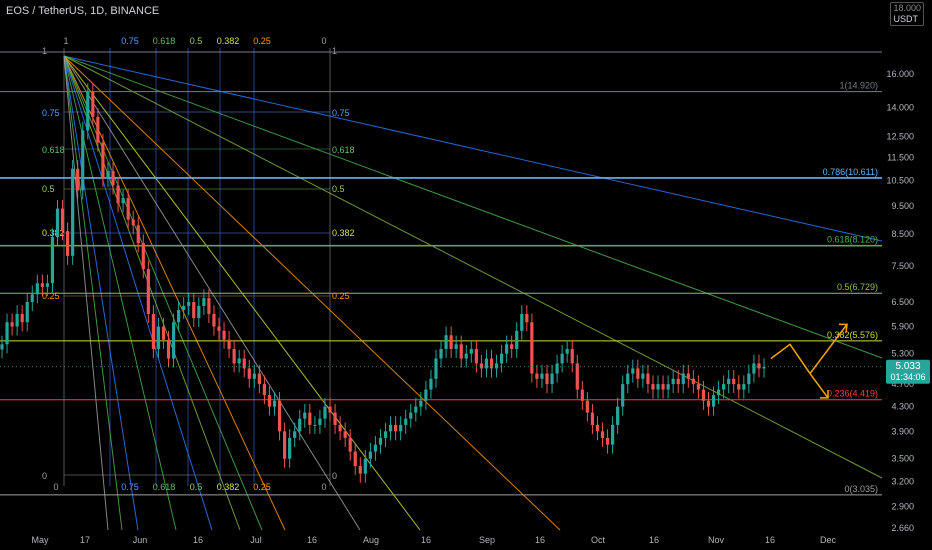 The image size is (932, 550). I want to click on time-tick-label: 17, so click(85, 540).